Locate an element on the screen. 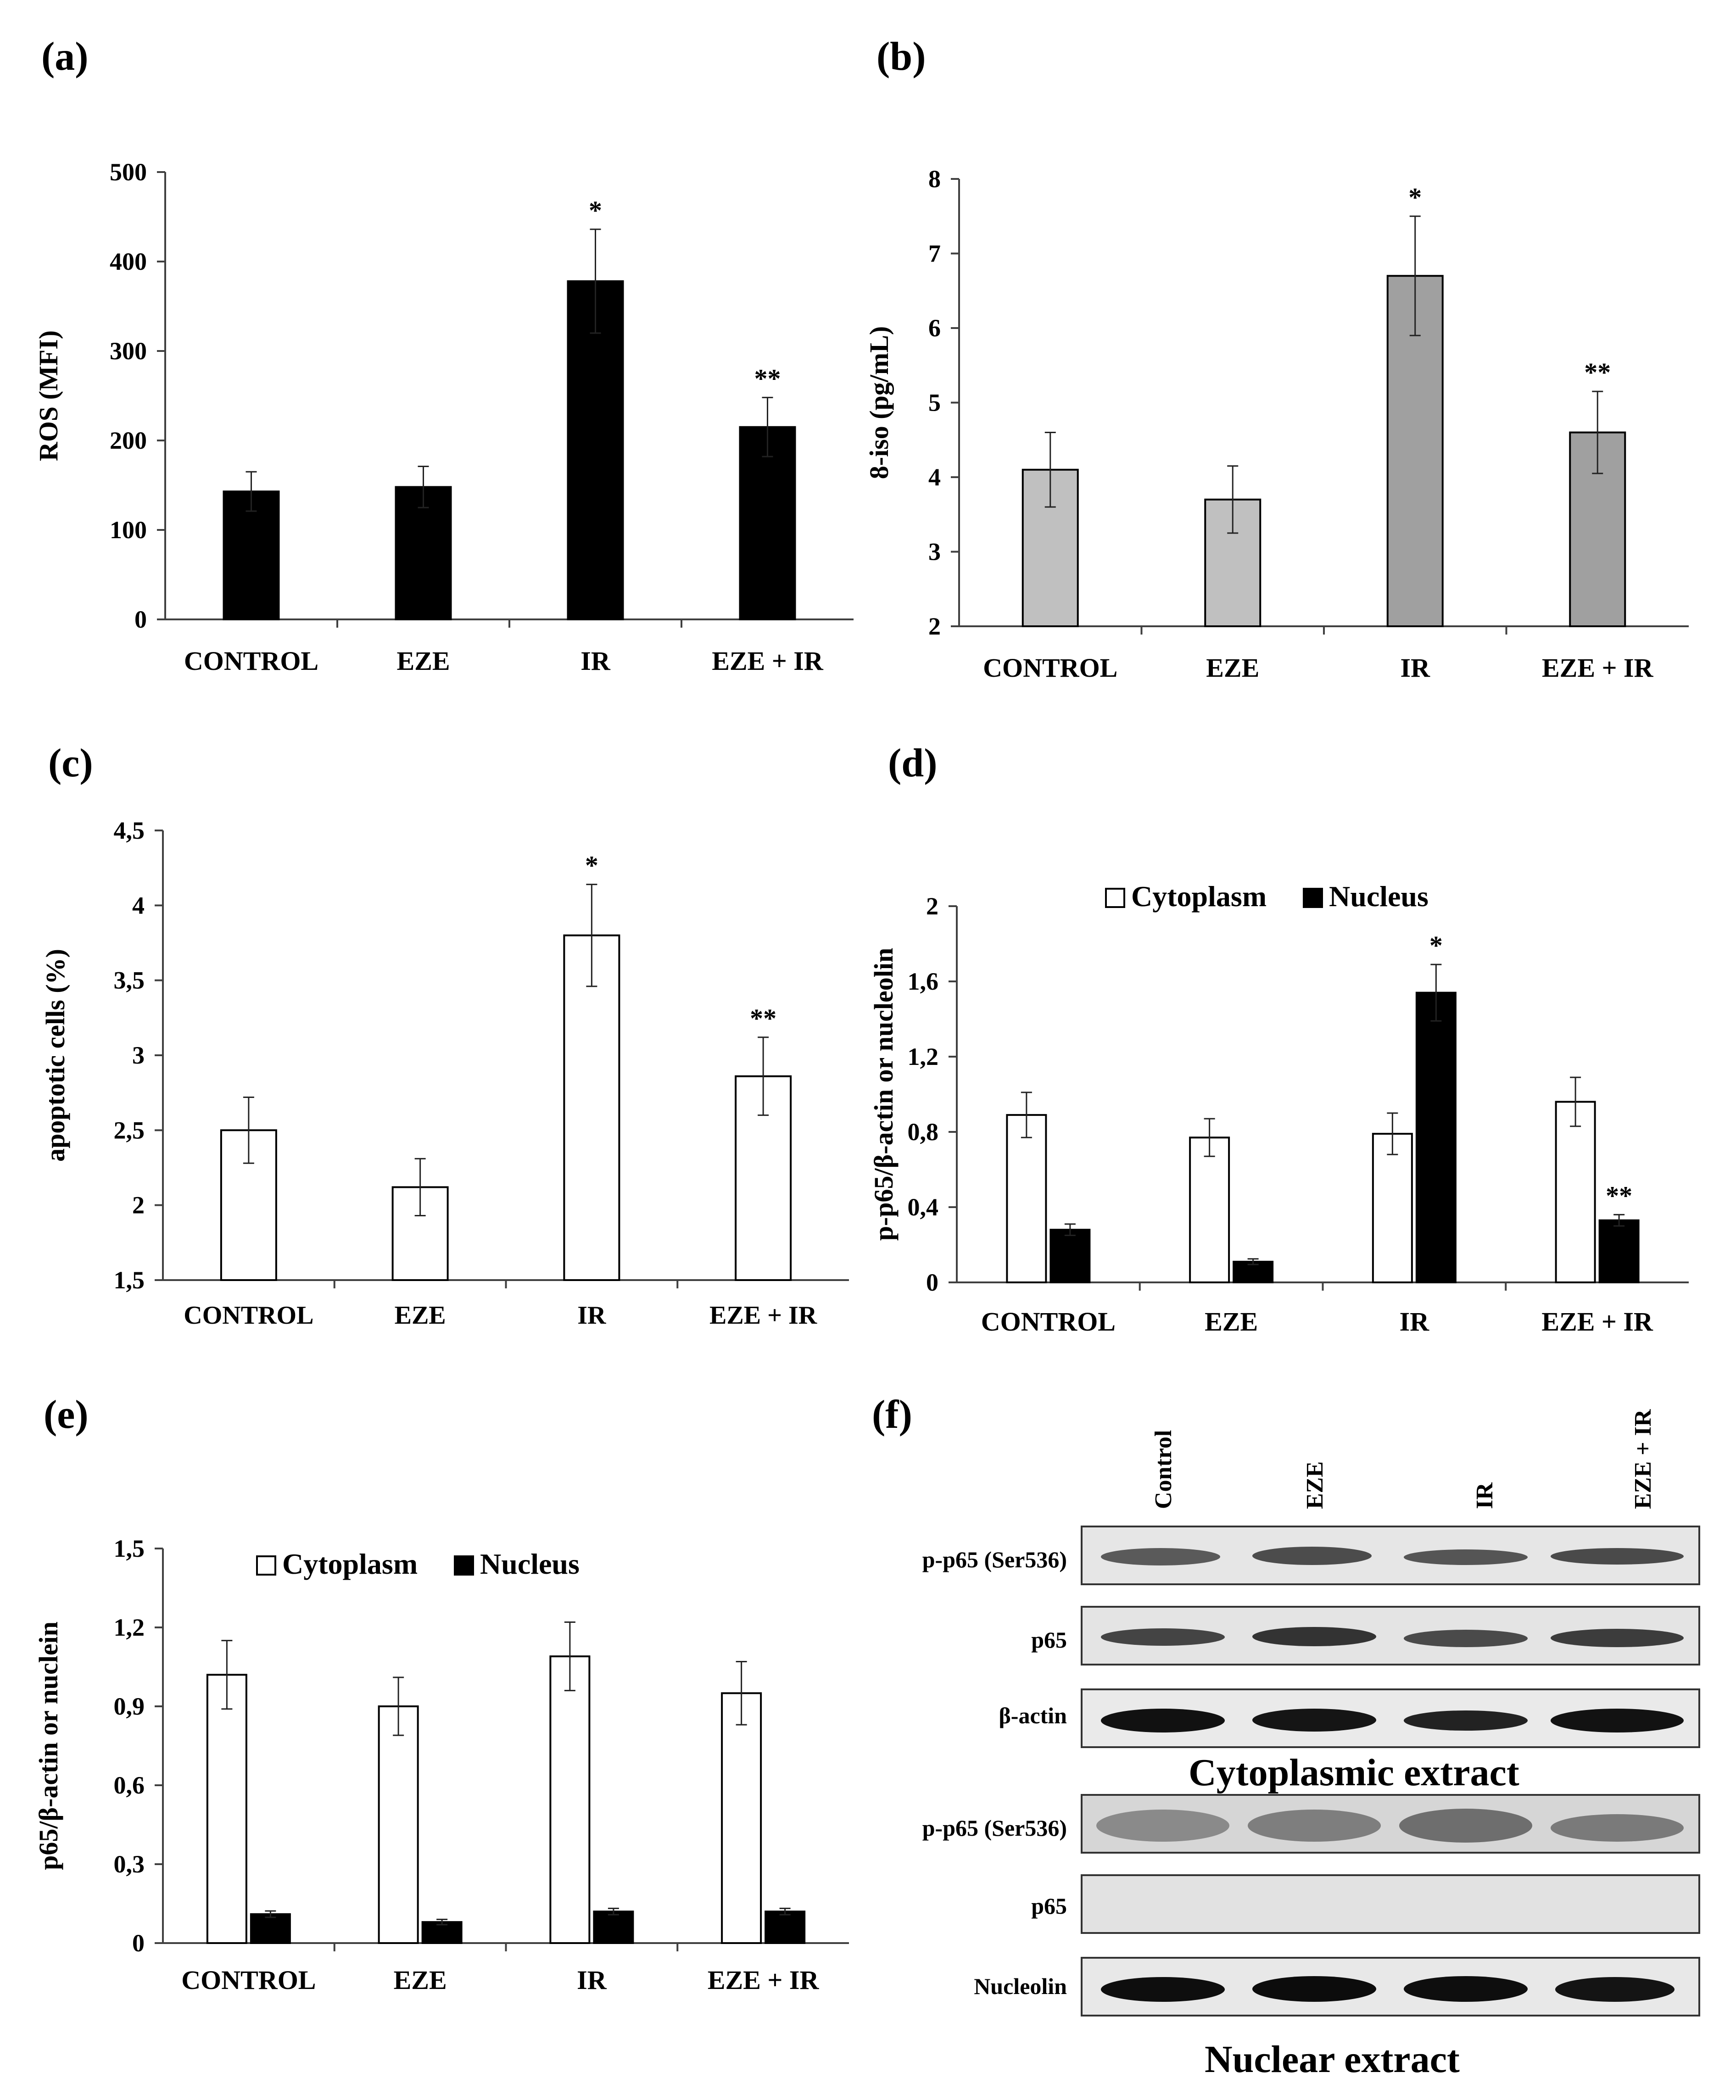 The width and height of the screenshot is (1736, 2100). y-tick-label-a: 200 is located at coordinates (128, 440).